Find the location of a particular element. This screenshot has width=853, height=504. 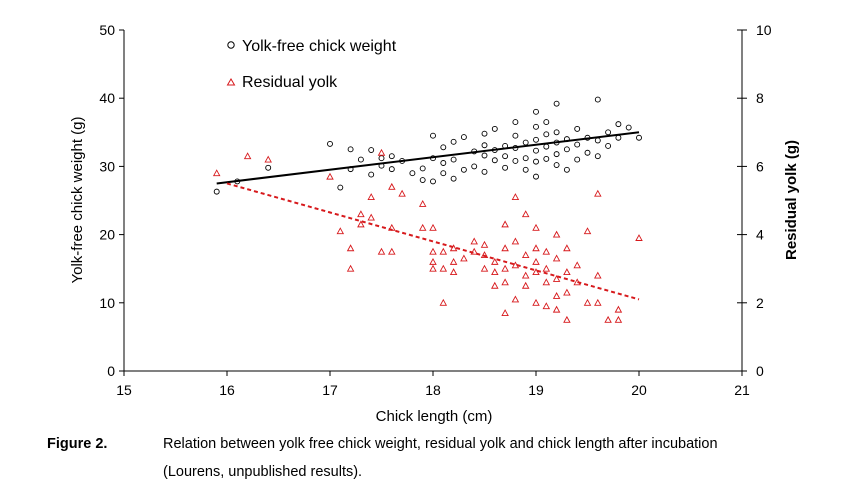

legend-label-residual-yolk: Residual yolk is located at coordinates (290, 82).